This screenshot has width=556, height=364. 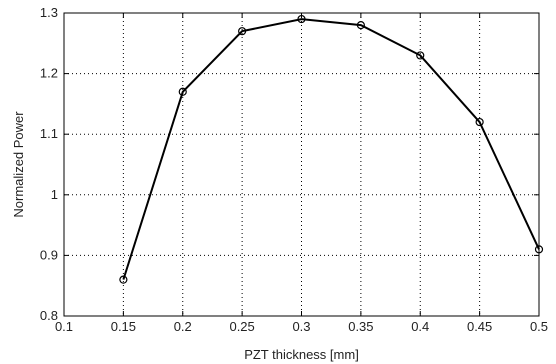 I want to click on x-tick-label: 0.3, so click(x=301, y=326).